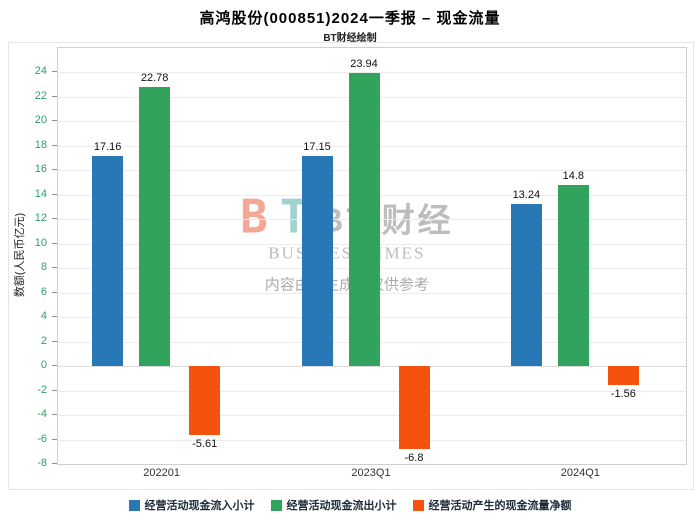  What do you see at coordinates (107, 147) in the screenshot?
I see `bar-value-label: 17.16` at bounding box center [107, 147].